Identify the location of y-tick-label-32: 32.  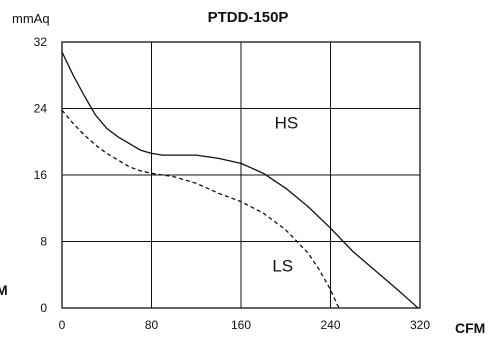
(41, 42).